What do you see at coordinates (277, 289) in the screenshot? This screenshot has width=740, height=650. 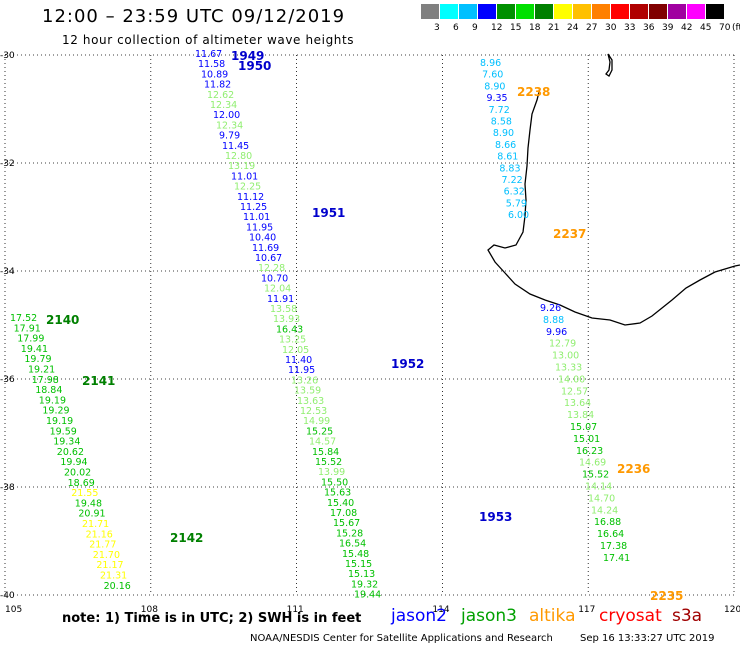 I see `wave-height-value: 12.04` at bounding box center [277, 289].